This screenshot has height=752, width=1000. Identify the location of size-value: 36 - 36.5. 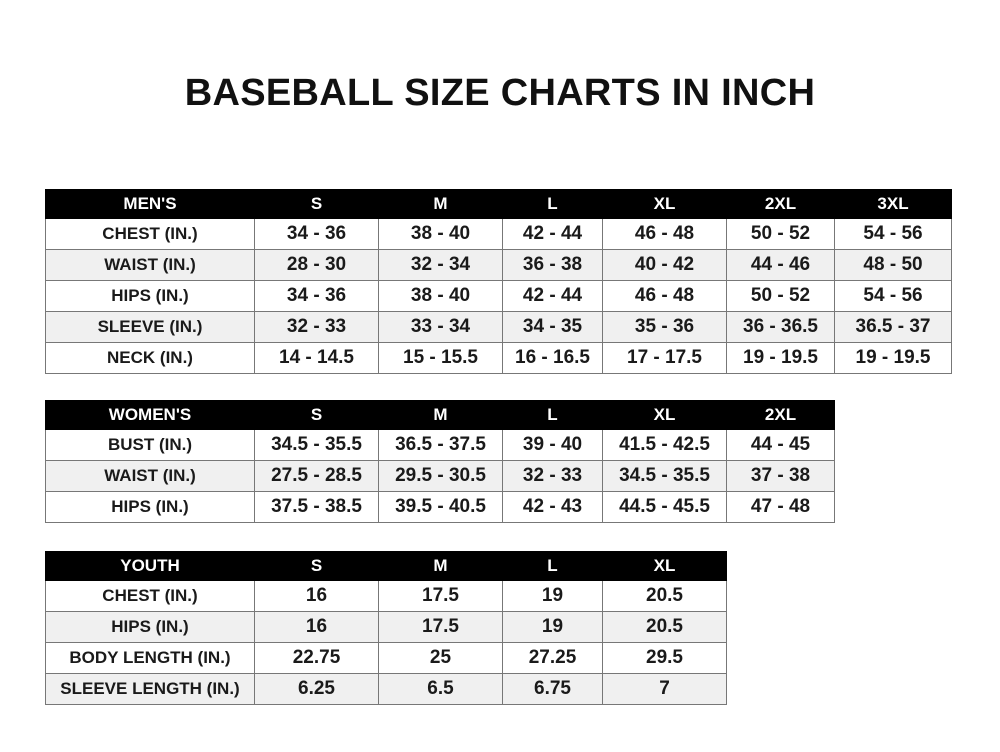
(780, 327).